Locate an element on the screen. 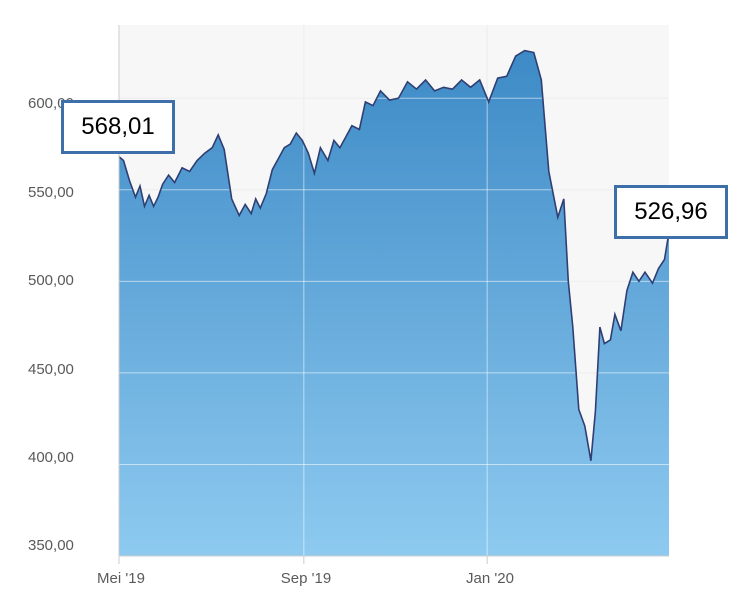 The width and height of the screenshot is (730, 606). y-tick-label: 400,00 is located at coordinates (51, 457).